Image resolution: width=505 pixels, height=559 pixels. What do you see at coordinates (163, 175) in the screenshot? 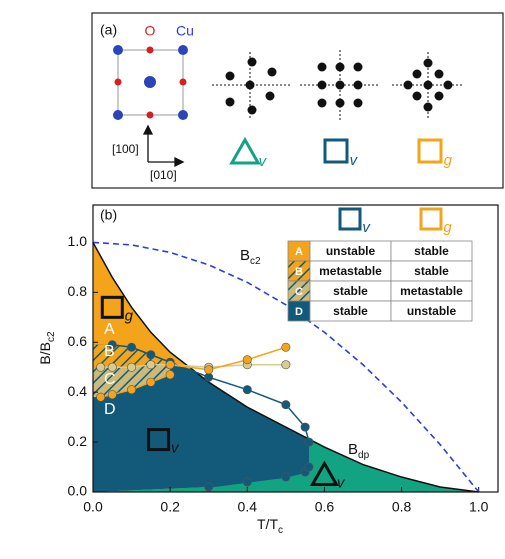
I see `direction-label: [010]` at bounding box center [163, 175].